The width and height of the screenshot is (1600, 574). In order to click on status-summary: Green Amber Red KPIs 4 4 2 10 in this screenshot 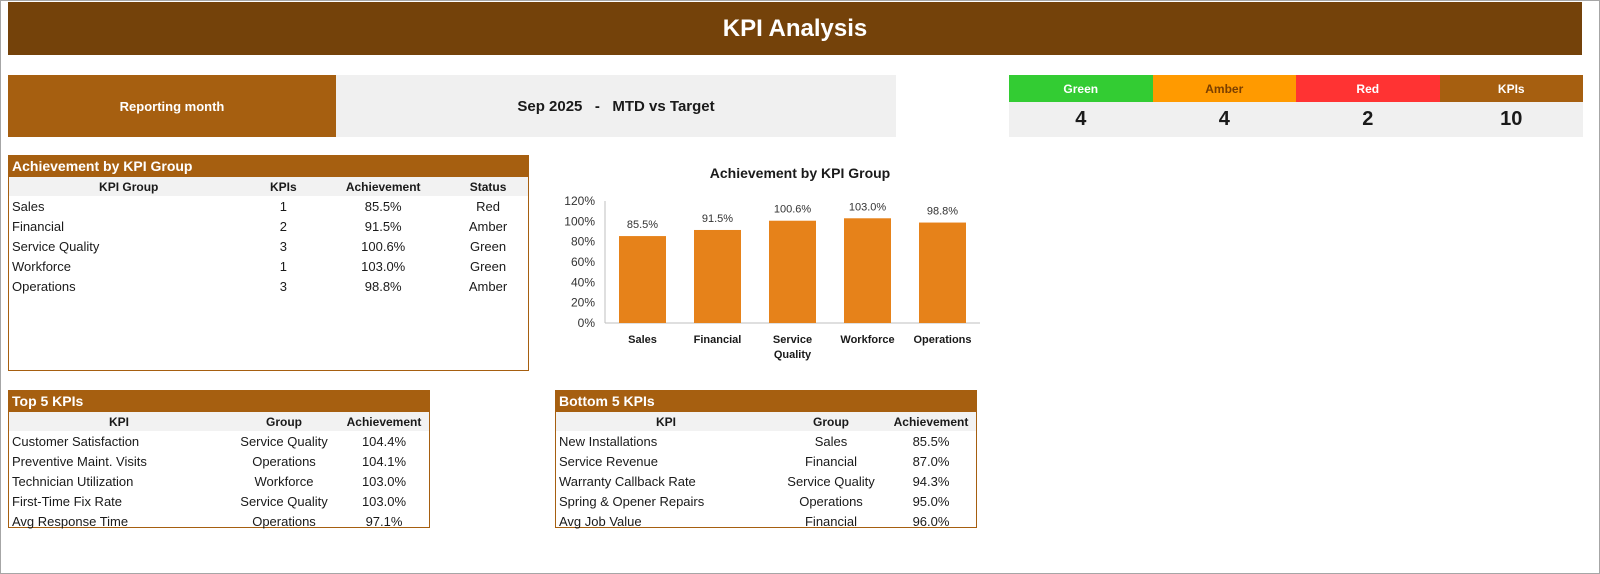, I will do `click(1296, 106)`.